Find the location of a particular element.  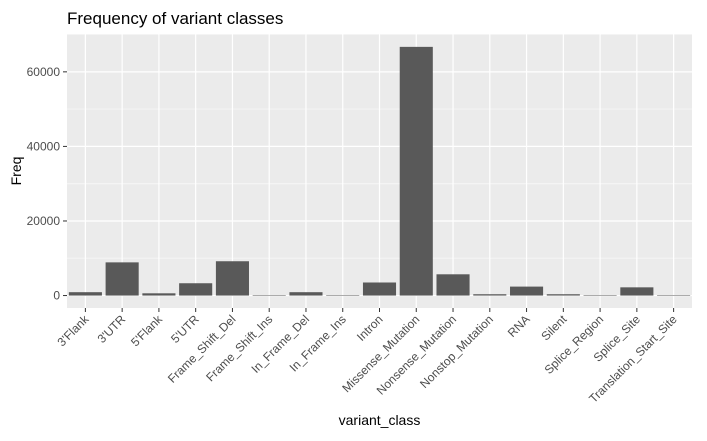

x-tick-label: Silent is located at coordinates (554, 328).